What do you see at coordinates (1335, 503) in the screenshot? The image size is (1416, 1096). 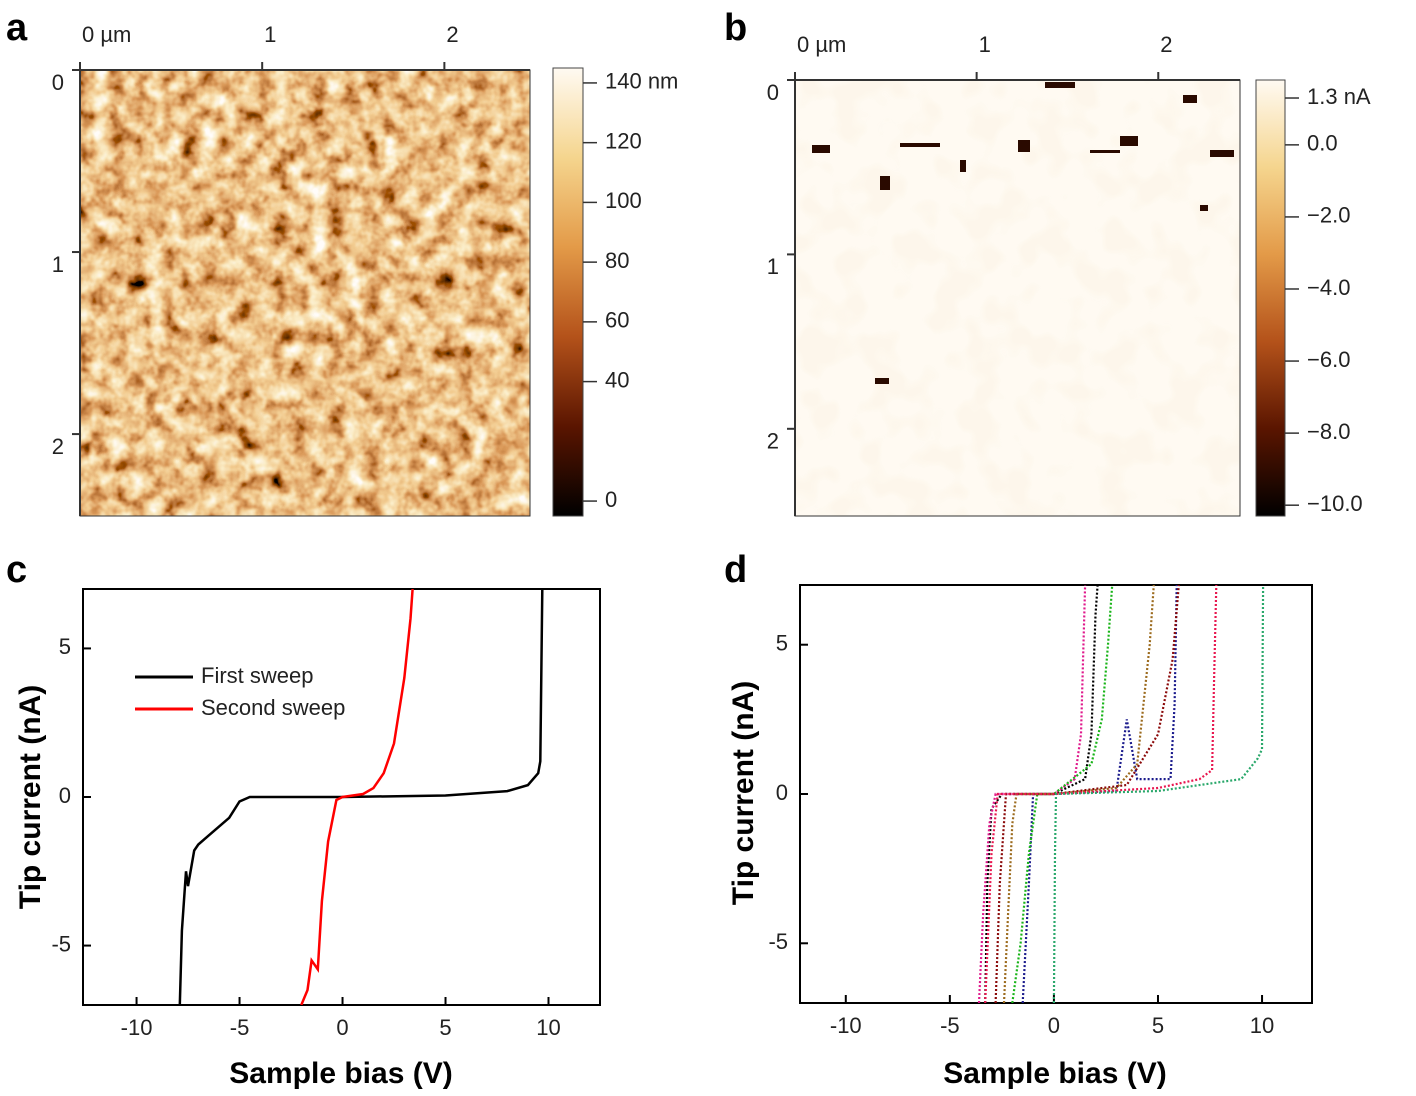 I see `colorbar-tick-label: −10.0` at bounding box center [1335, 503].